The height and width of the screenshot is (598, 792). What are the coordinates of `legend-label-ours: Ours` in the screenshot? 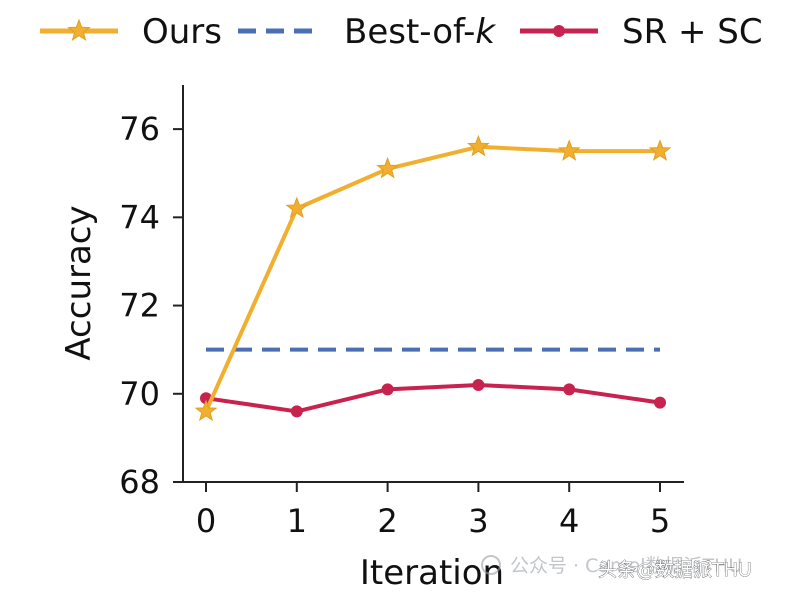 It's located at (182, 32).